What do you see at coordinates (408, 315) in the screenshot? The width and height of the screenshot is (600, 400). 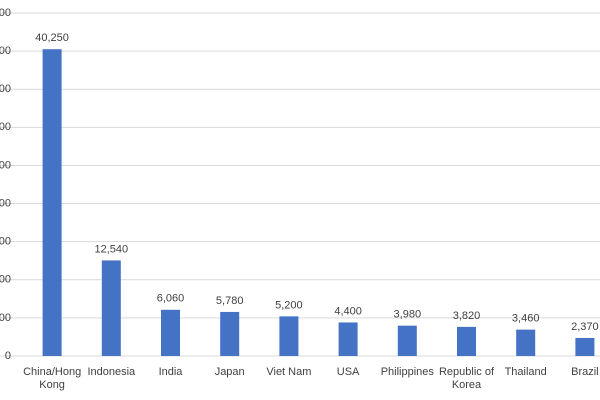 I see `data-label: 3,980` at bounding box center [408, 315].